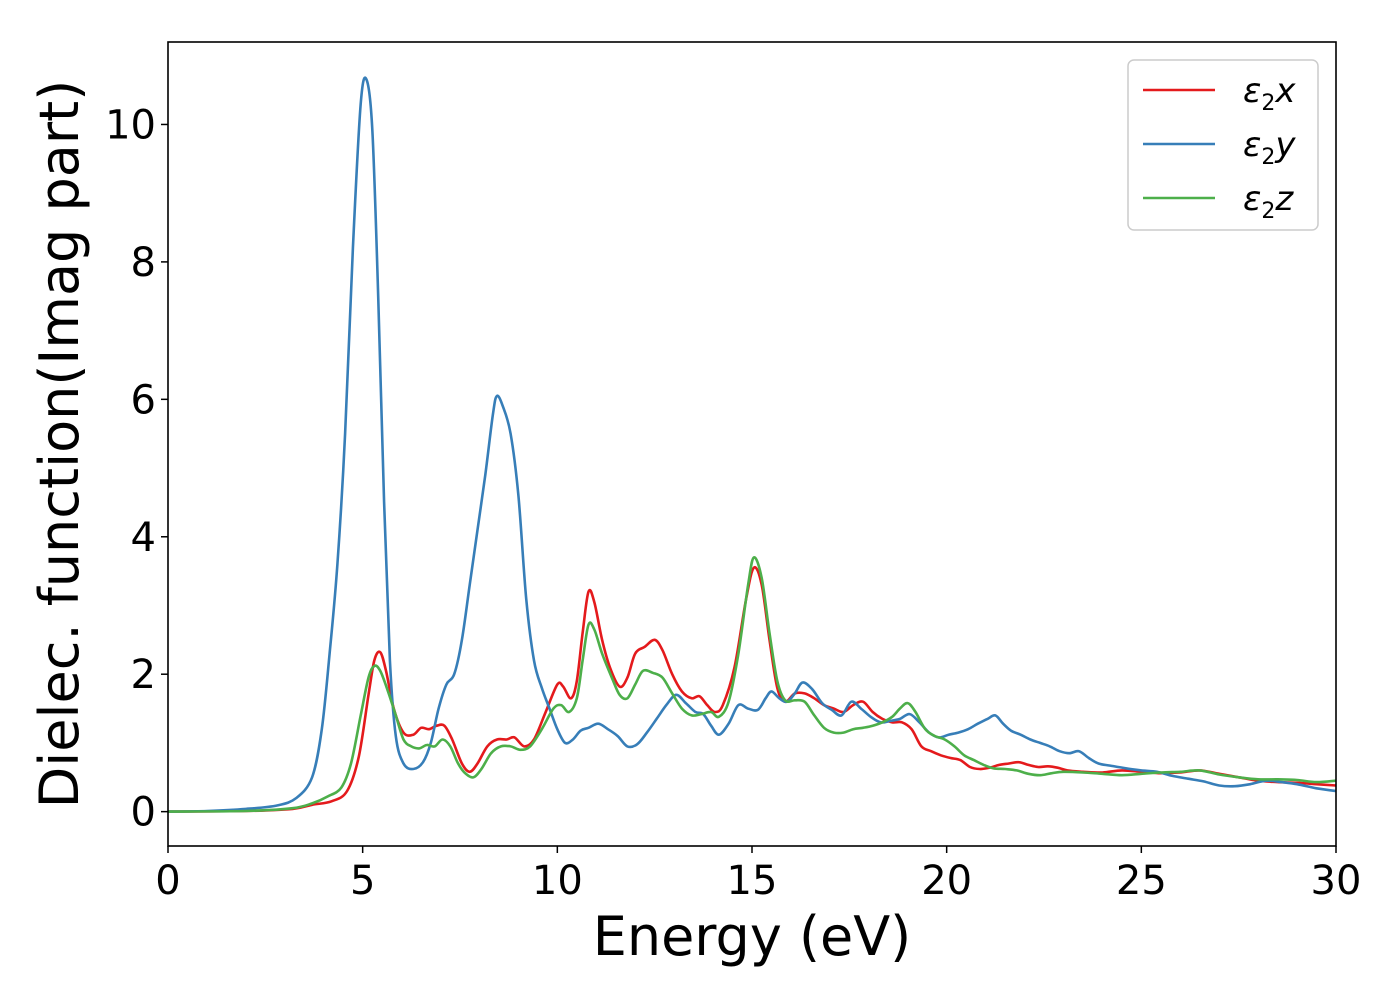  Describe the element at coordinates (143, 813) in the screenshot. I see `y-tick-label: 0` at that location.